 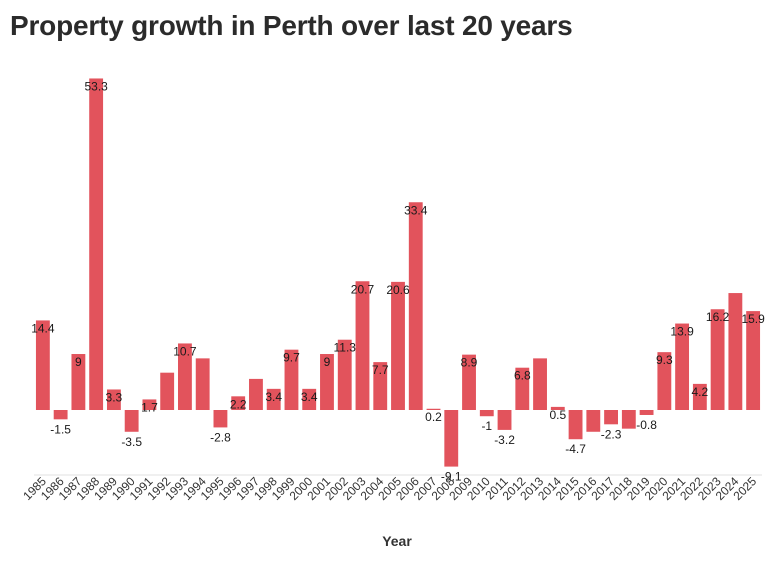 I want to click on data-label-2002: 11.3, so click(x=344, y=348).